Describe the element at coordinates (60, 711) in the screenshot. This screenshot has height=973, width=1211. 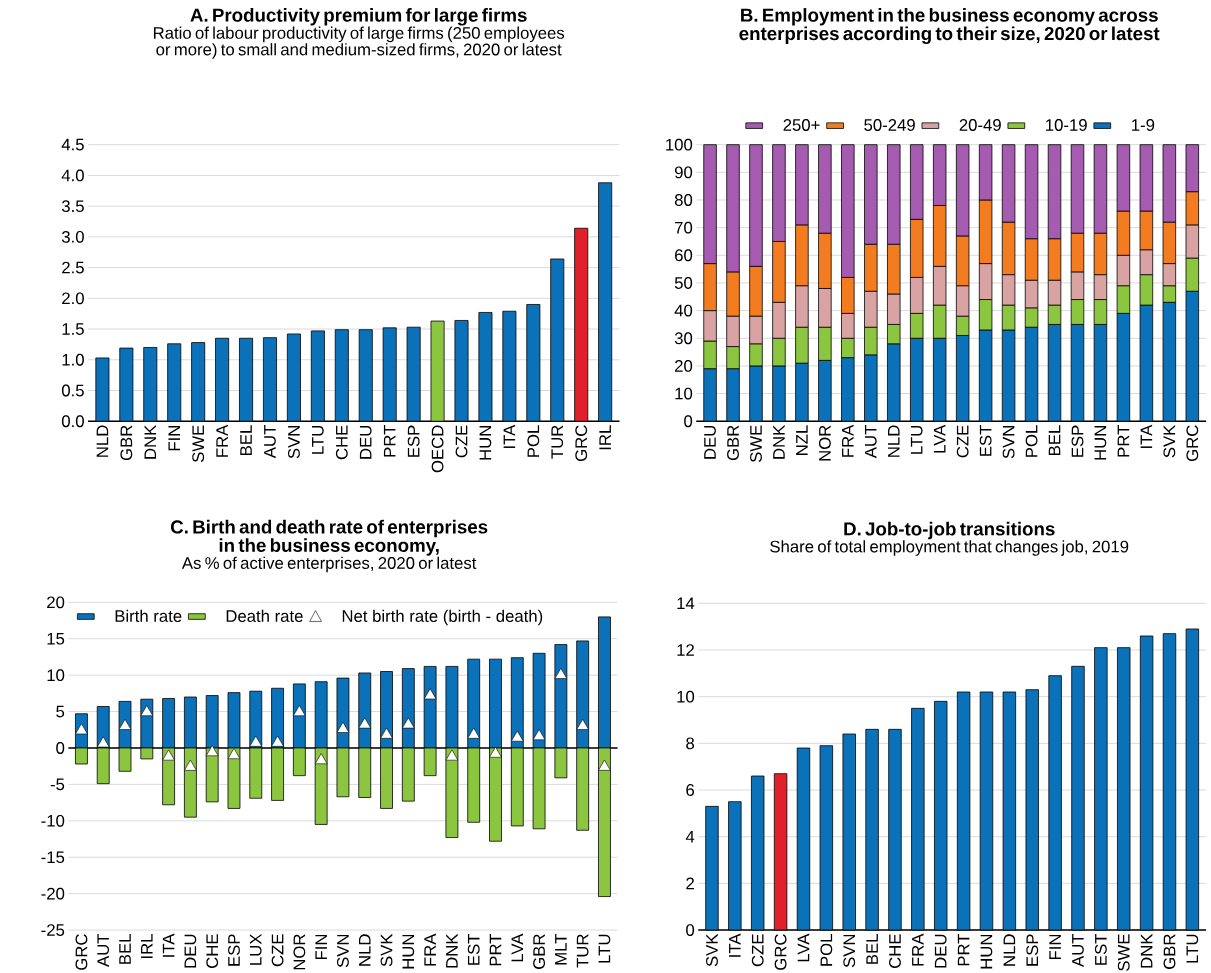
I see `y-tick-label: 5` at that location.